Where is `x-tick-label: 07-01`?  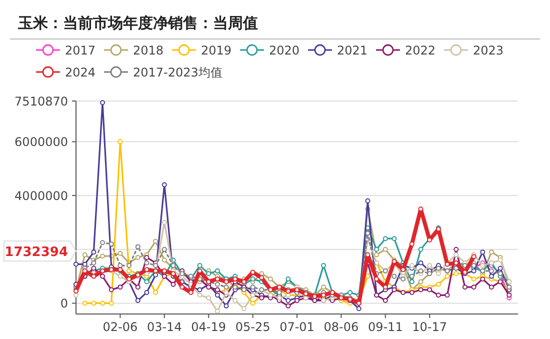 x-tick-label: 07-01 is located at coordinates (297, 327).